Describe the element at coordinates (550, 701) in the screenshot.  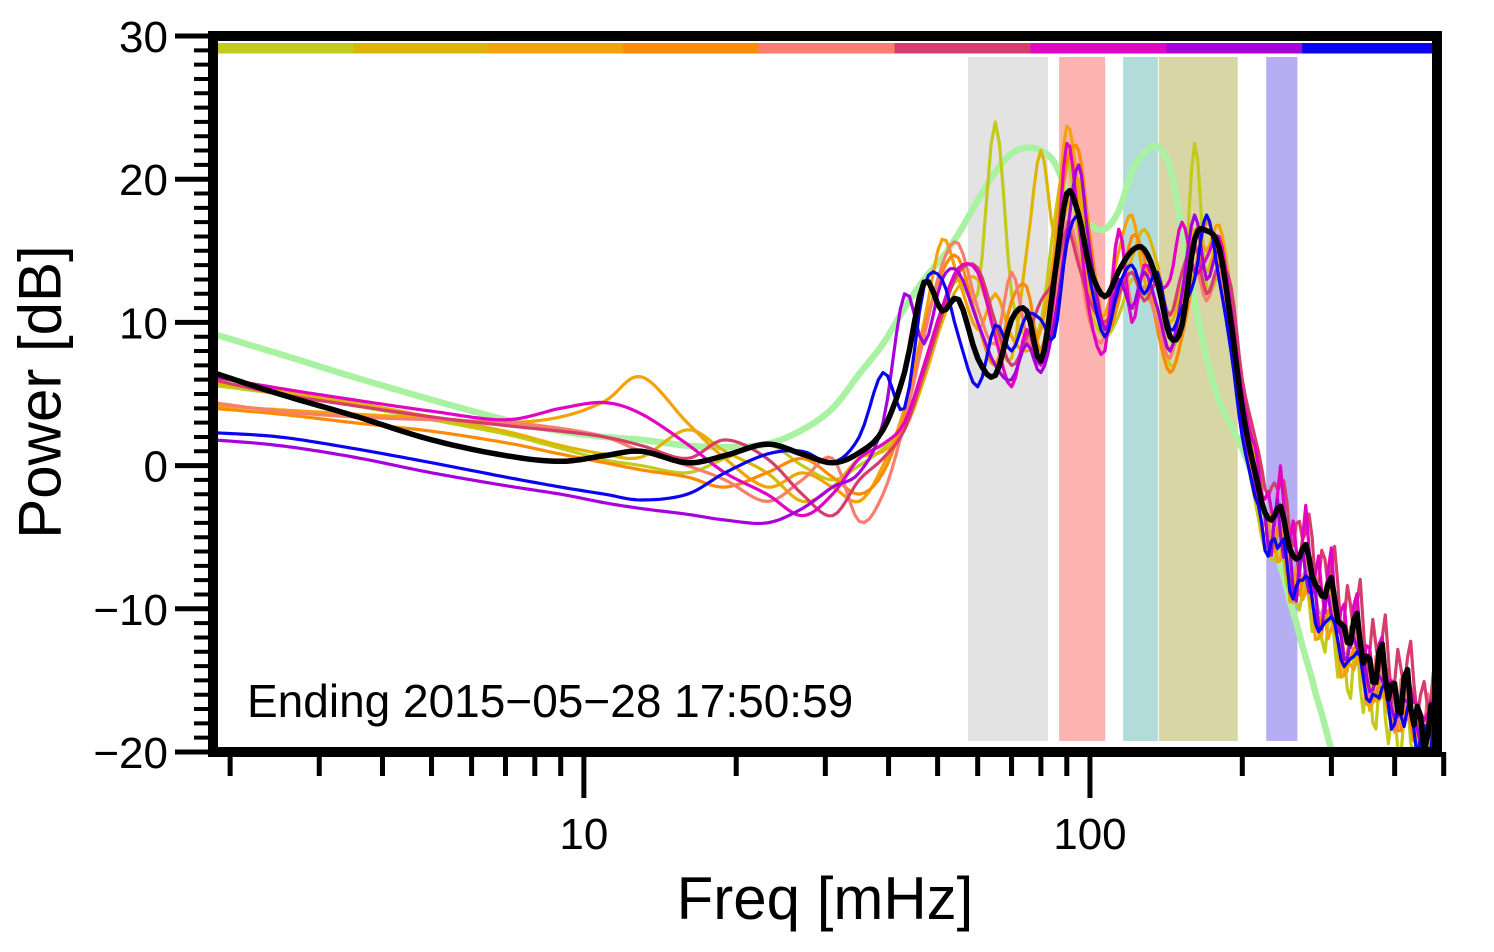
I see `ending-time-annotation: Ending 2015−05−28 17:50:59` at that location.